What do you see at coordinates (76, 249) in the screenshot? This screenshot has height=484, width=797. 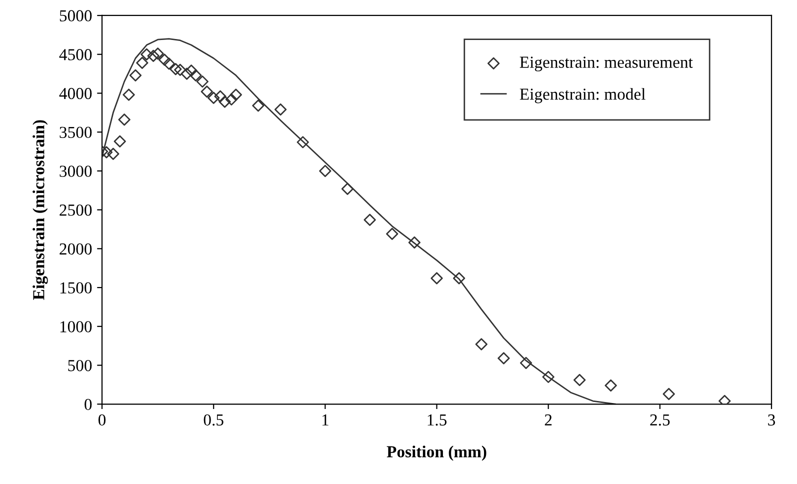 I see `y-tick-label: 2000` at bounding box center [76, 249].